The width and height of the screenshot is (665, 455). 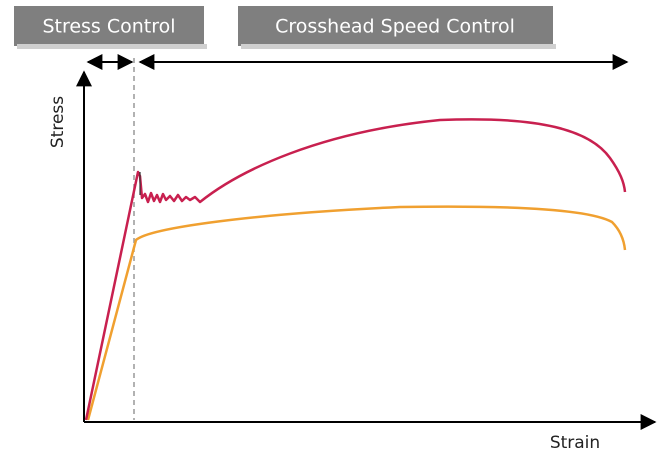 What do you see at coordinates (58, 122) in the screenshot?
I see `y-axis-label: Stress` at bounding box center [58, 122].